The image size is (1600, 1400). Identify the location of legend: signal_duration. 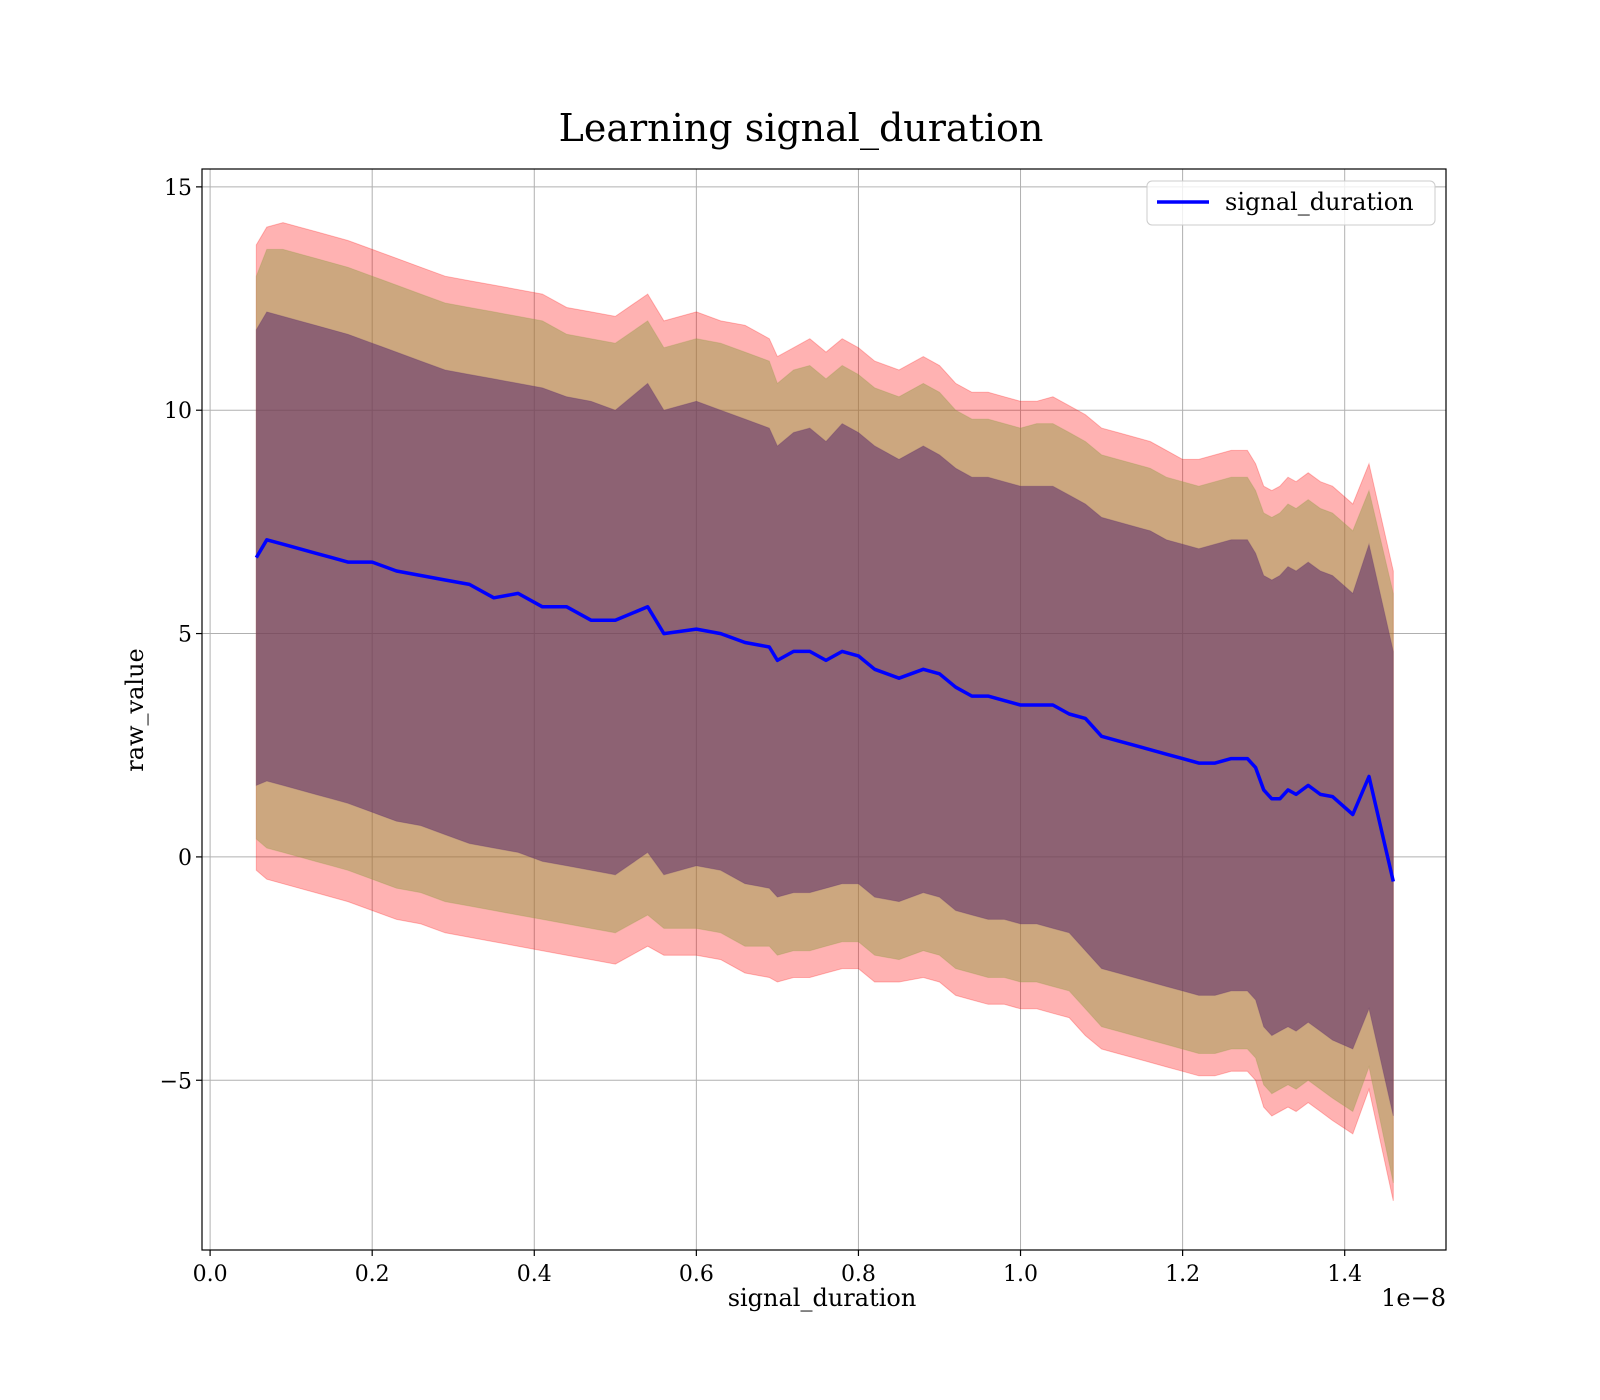
(1291, 203).